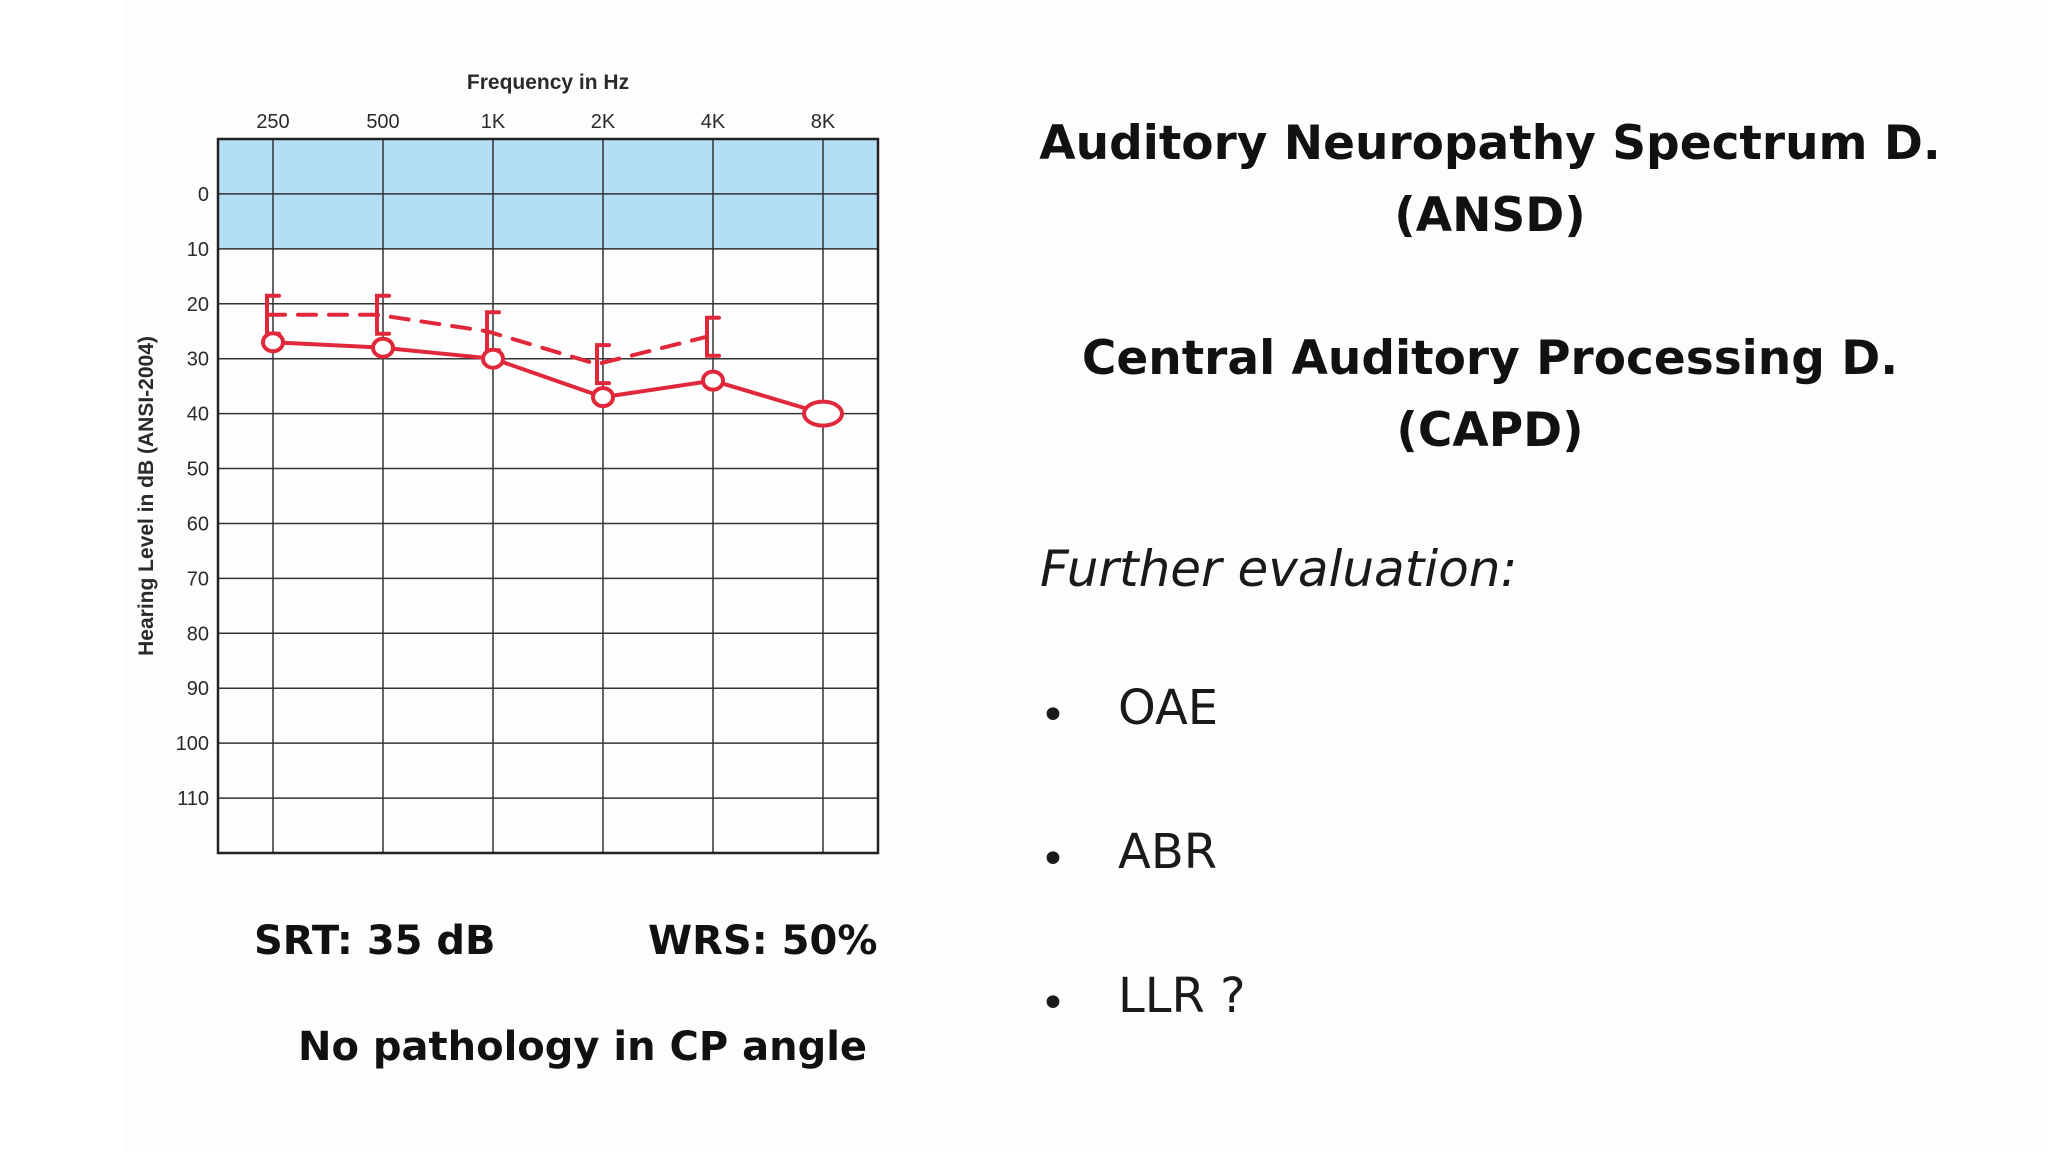 This screenshot has height=1152, width=2048. Describe the element at coordinates (1168, 708) in the screenshot. I see `list-item-label: OAE` at that location.